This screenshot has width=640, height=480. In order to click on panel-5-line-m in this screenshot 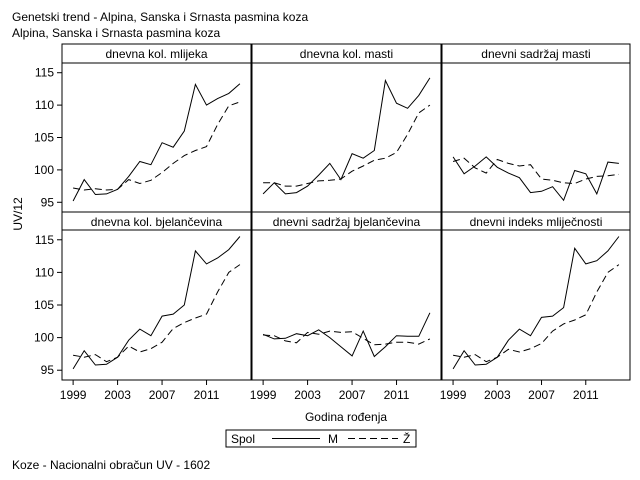, I will do `click(346, 335)`.